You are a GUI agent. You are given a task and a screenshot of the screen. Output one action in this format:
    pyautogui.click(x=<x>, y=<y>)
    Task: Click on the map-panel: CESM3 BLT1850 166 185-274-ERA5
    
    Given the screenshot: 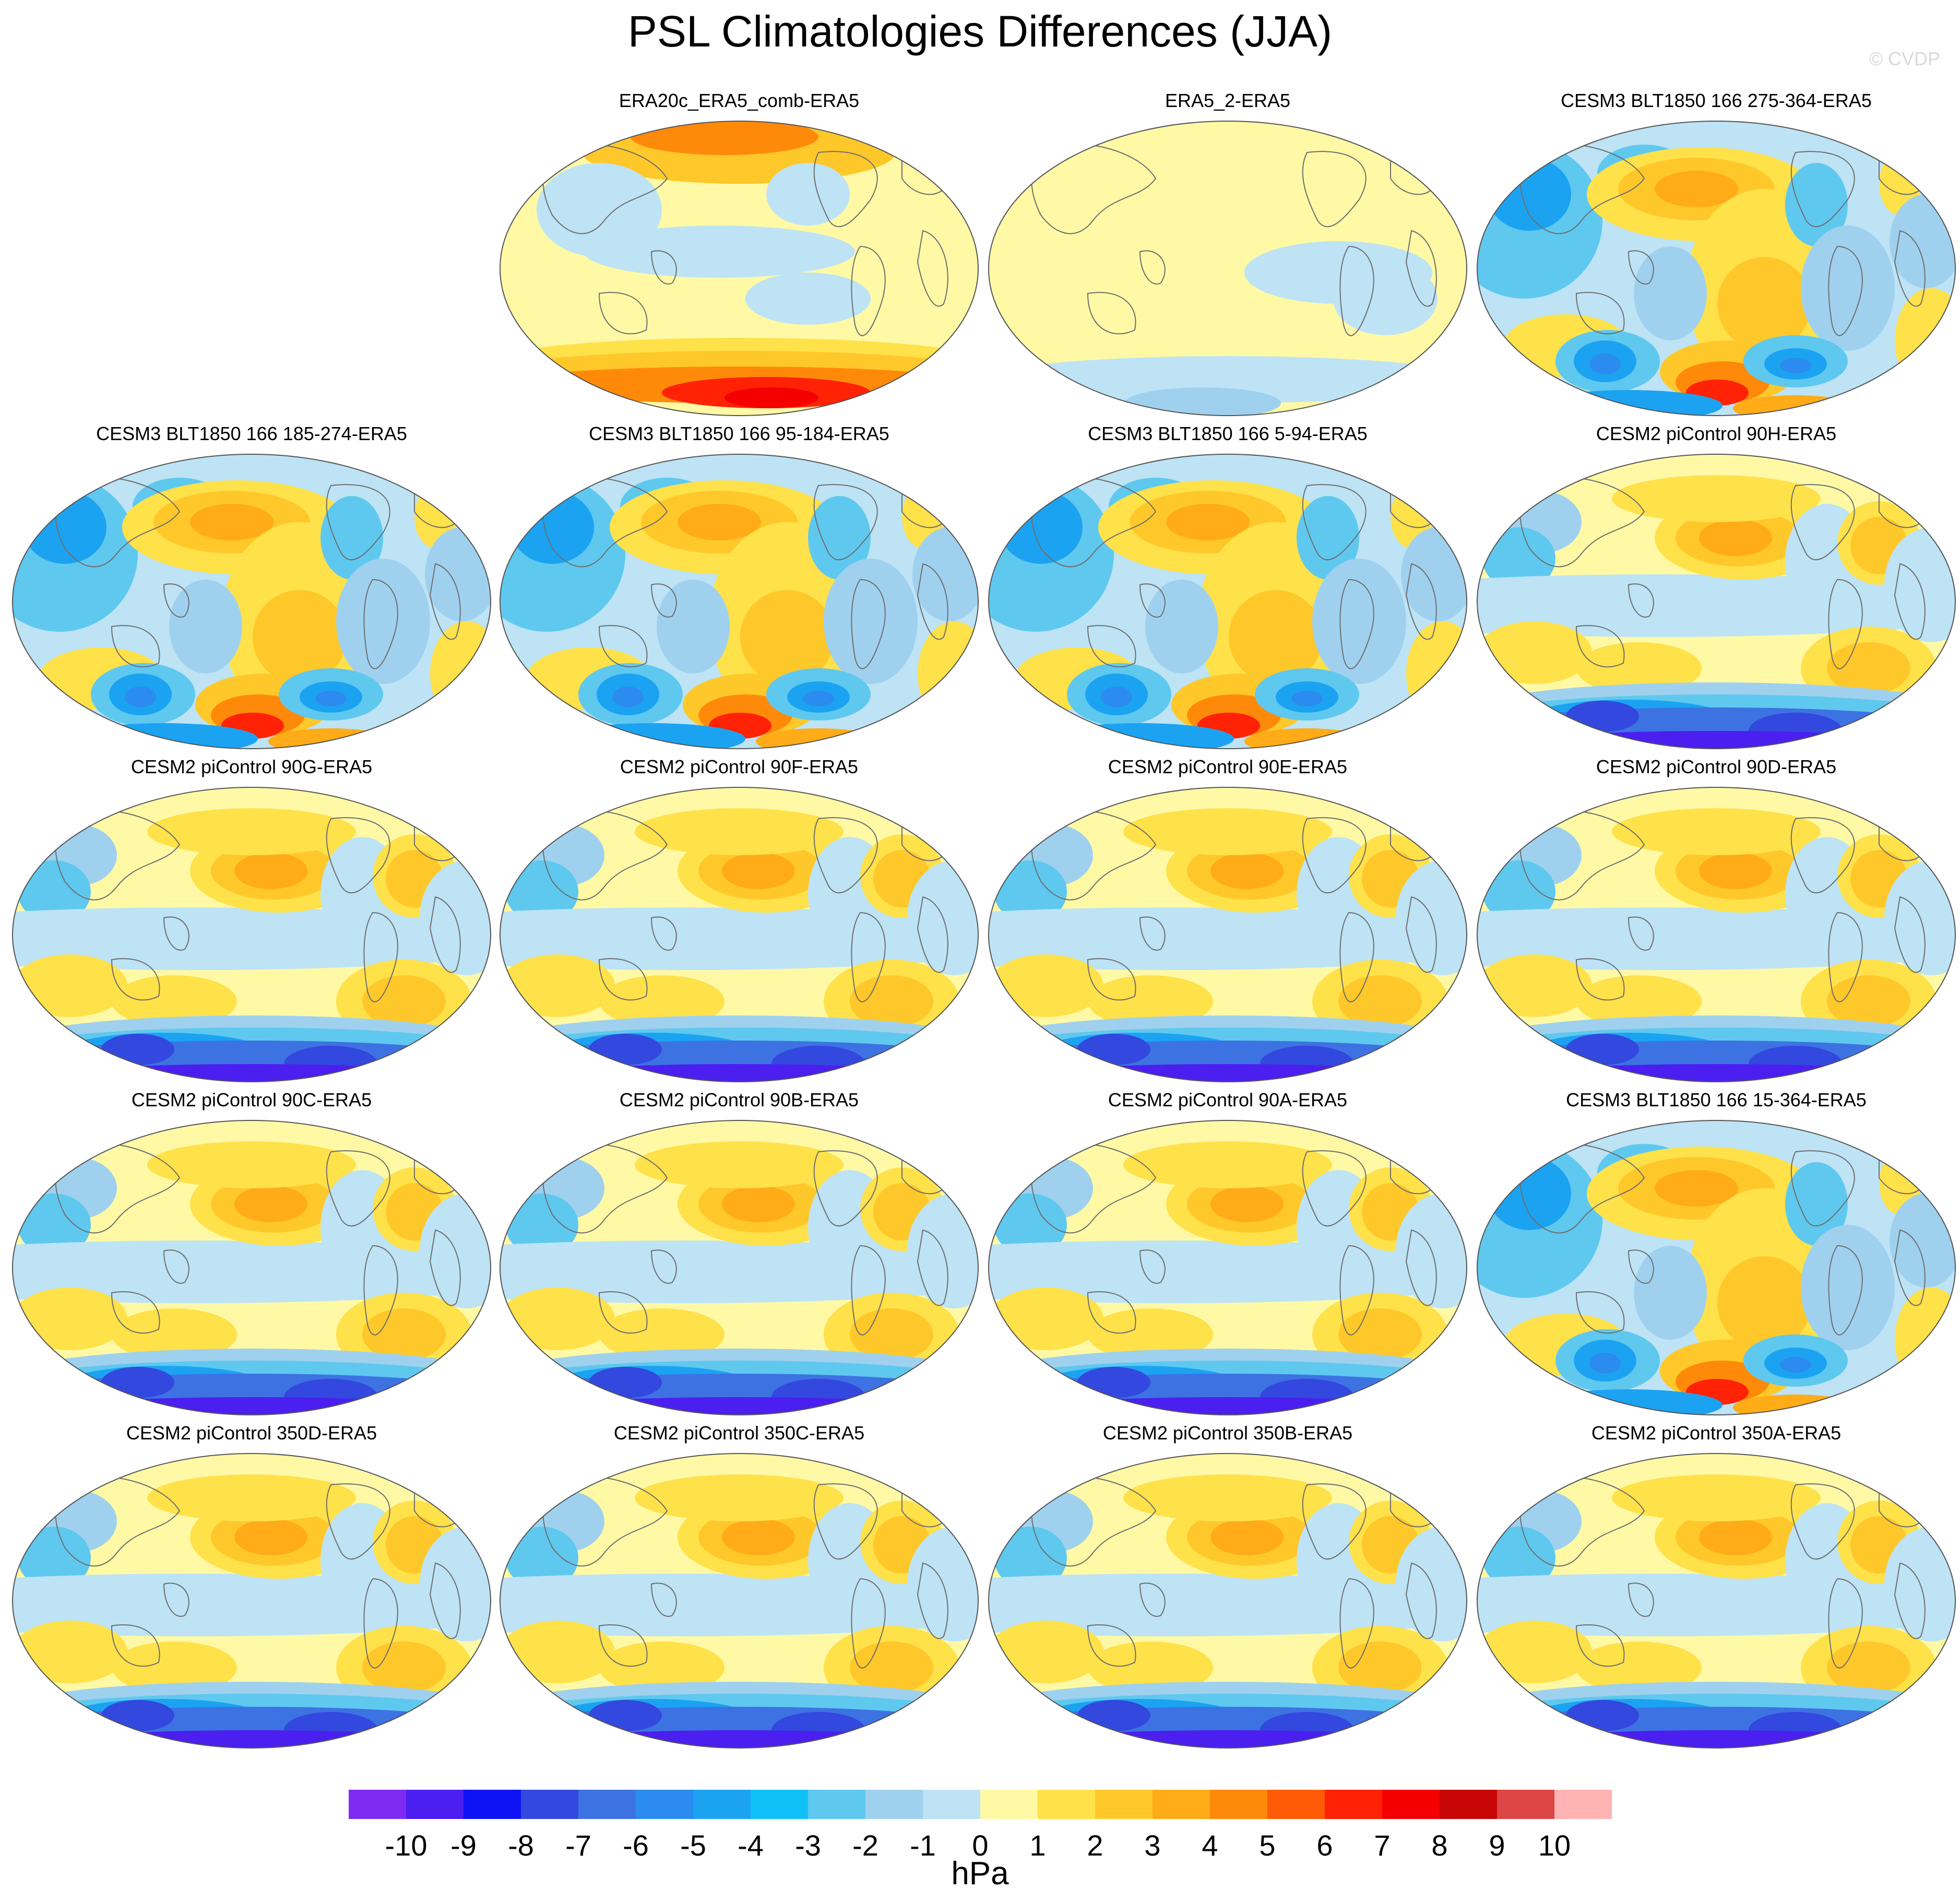 What is the action you would take?
    pyautogui.click(x=251, y=590)
    